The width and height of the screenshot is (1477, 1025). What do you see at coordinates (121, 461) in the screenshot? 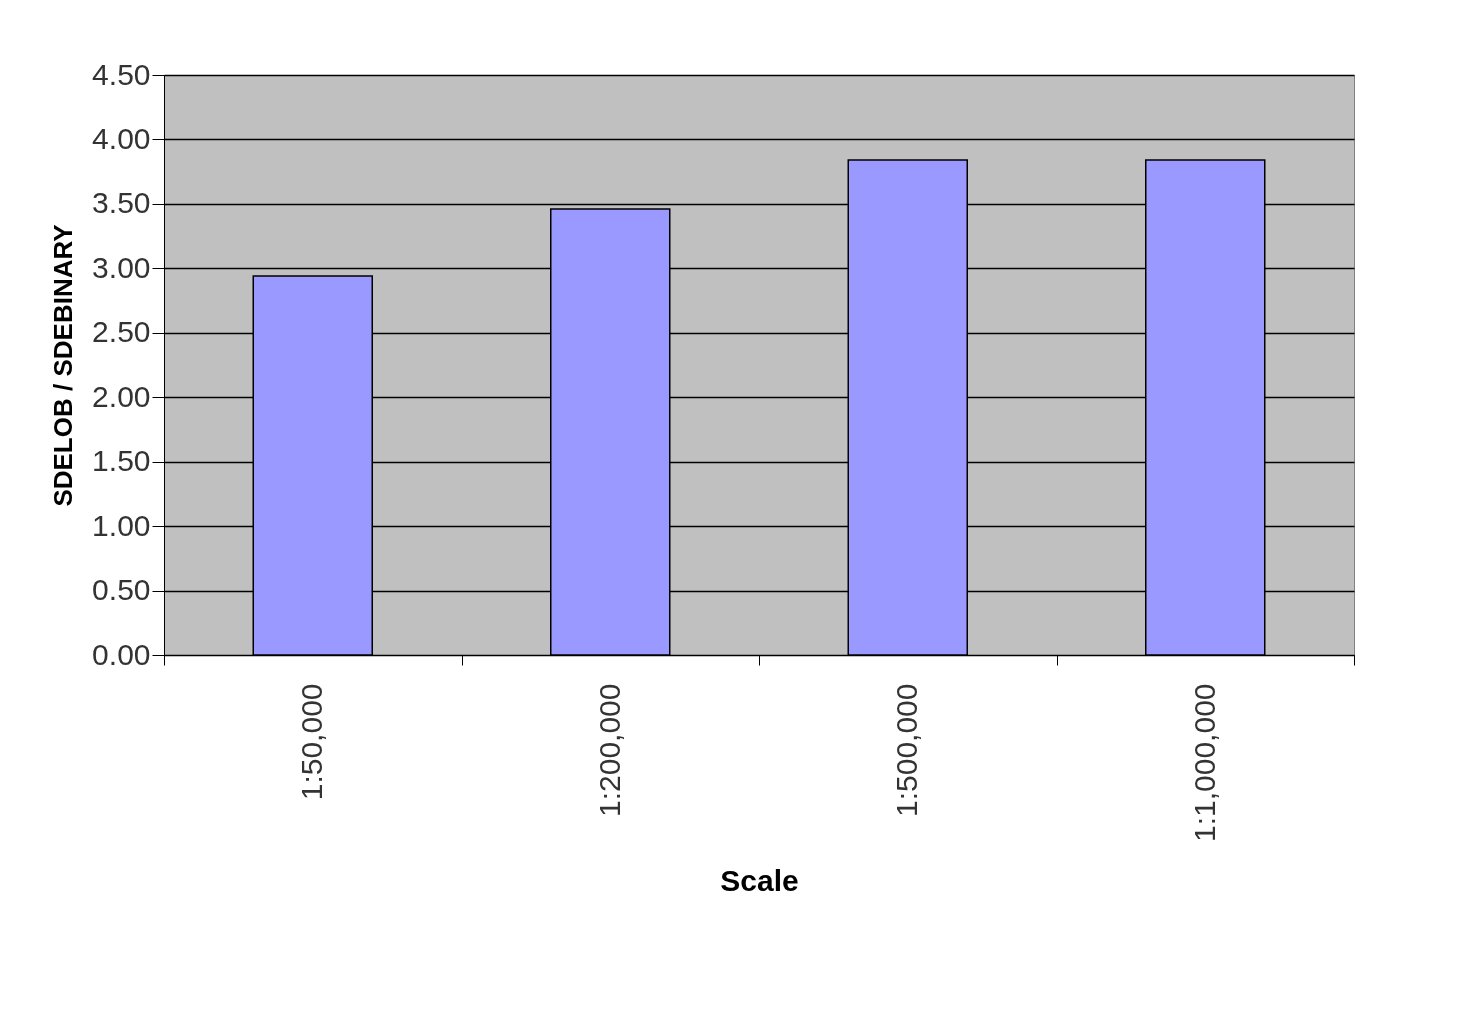
I see `y-tick-label: 1.50` at bounding box center [121, 461].